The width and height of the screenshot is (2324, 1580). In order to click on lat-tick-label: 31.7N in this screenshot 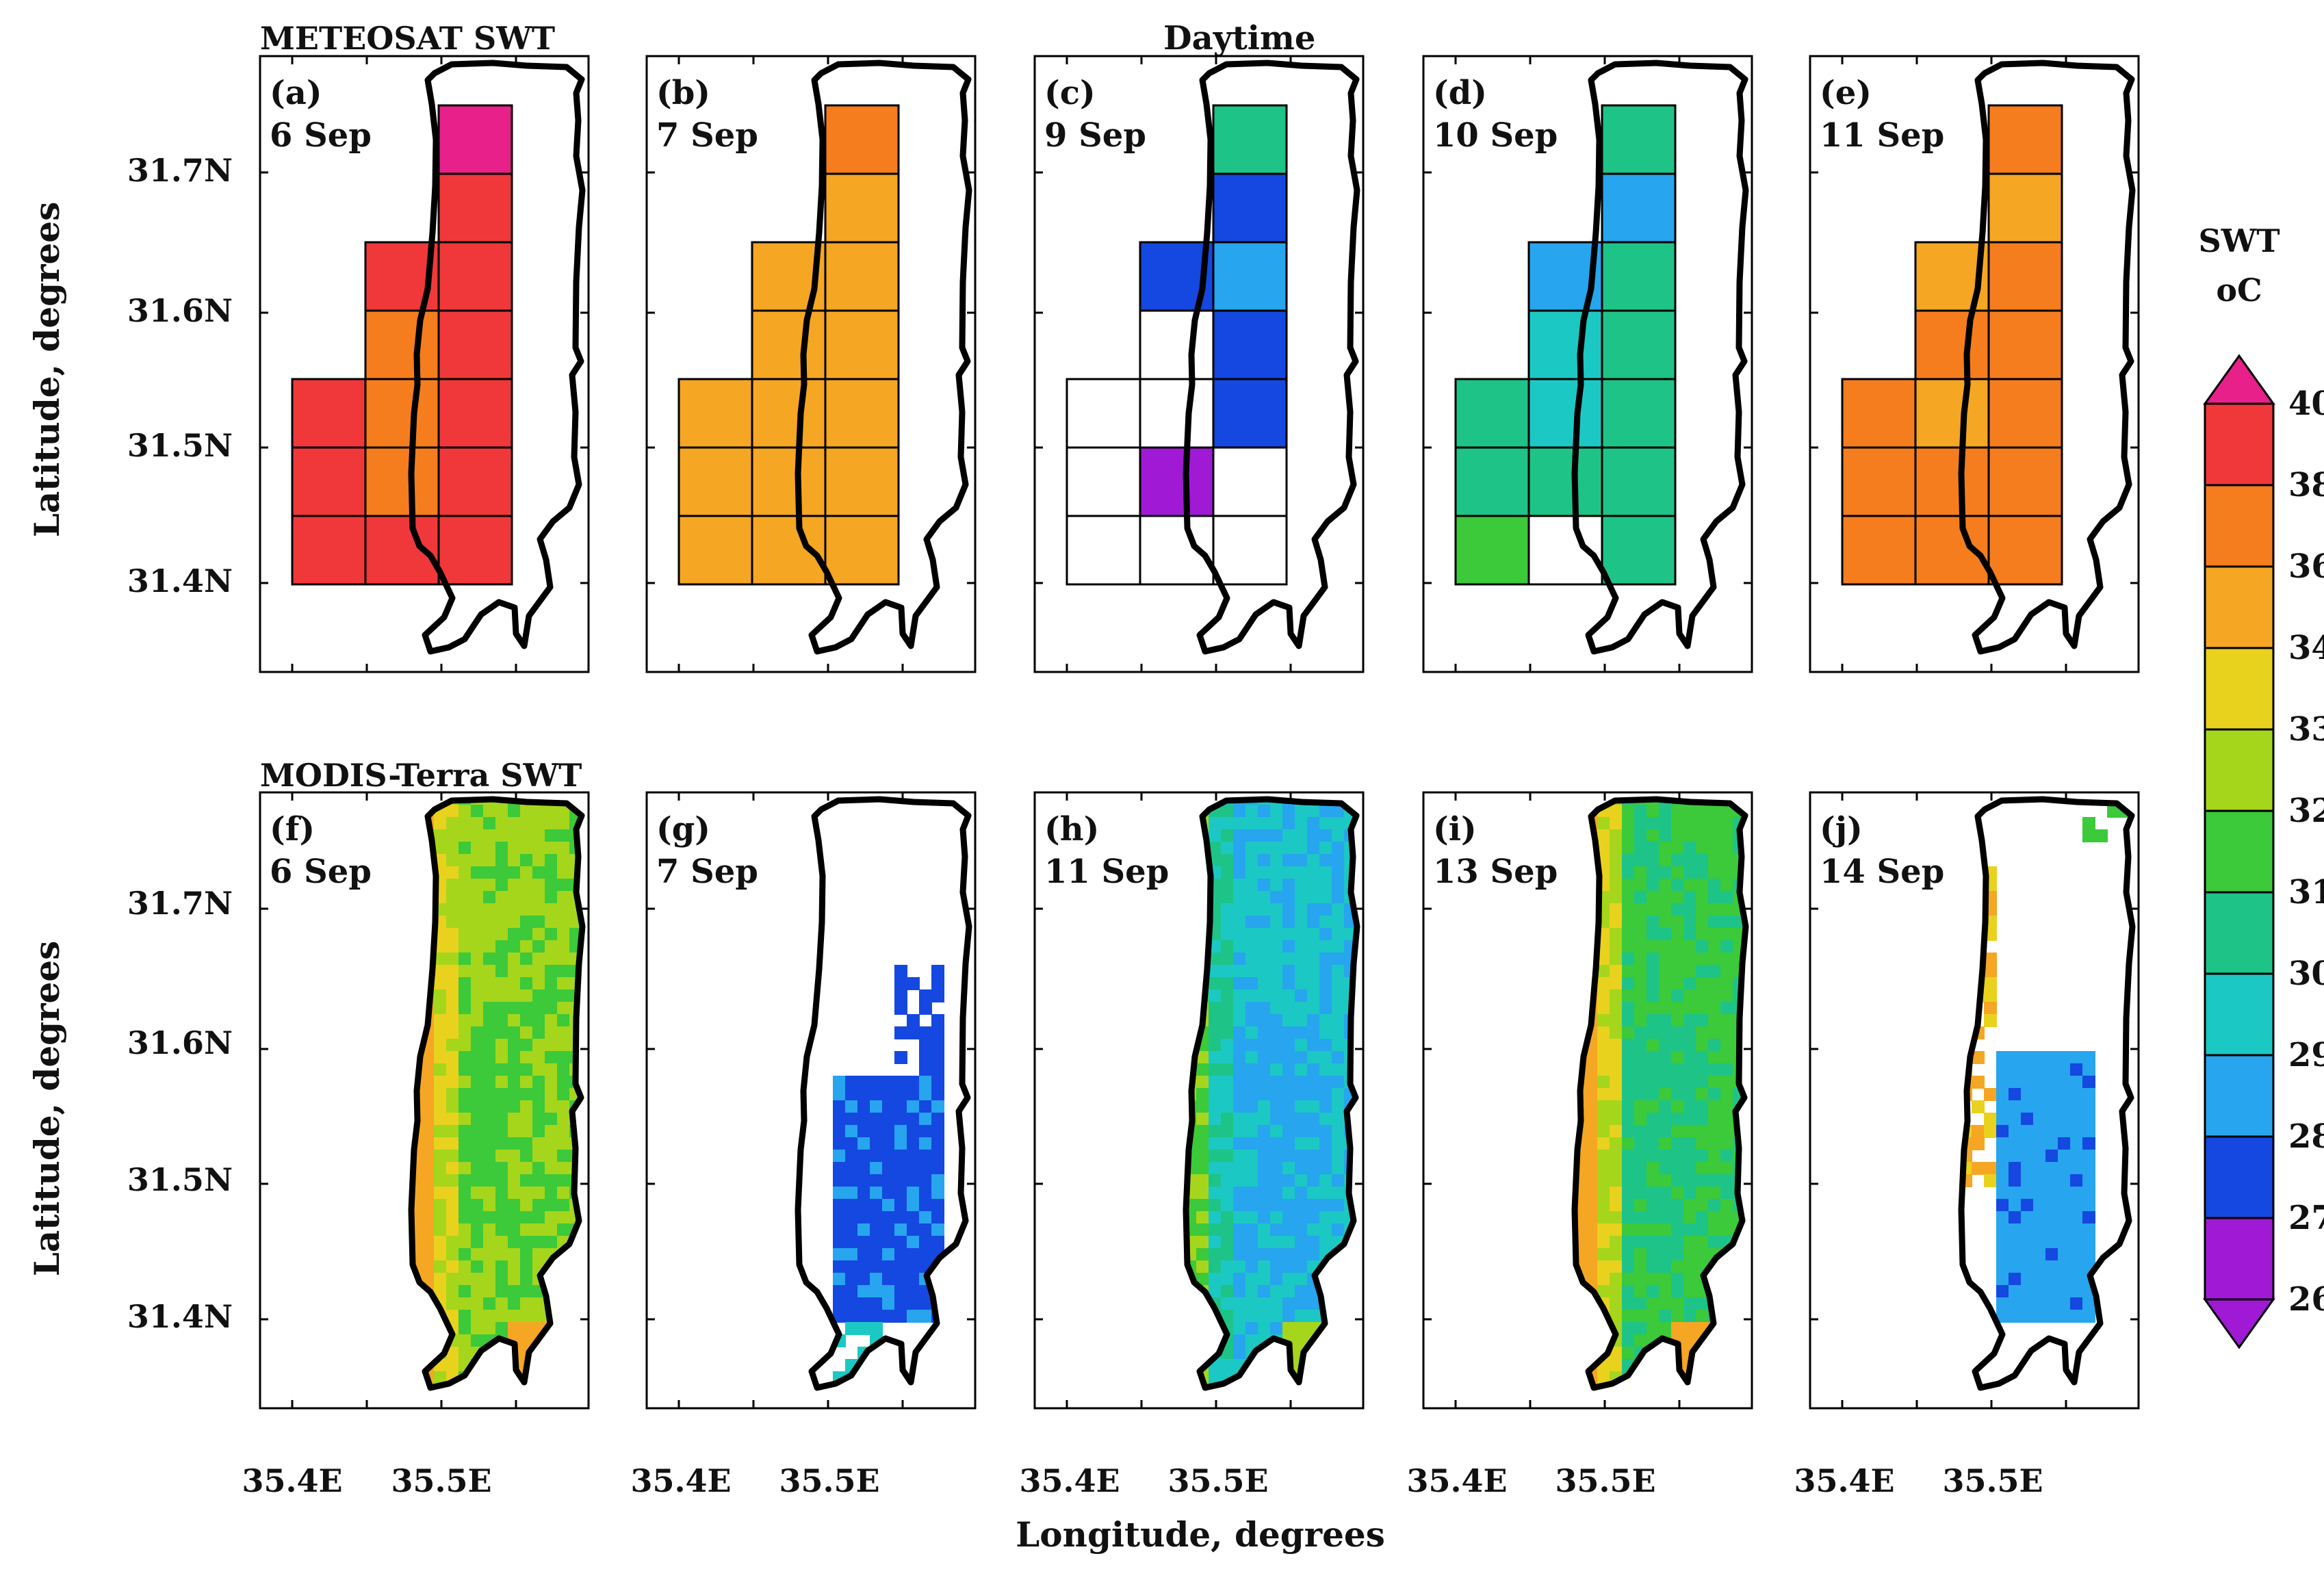, I will do `click(180, 903)`.